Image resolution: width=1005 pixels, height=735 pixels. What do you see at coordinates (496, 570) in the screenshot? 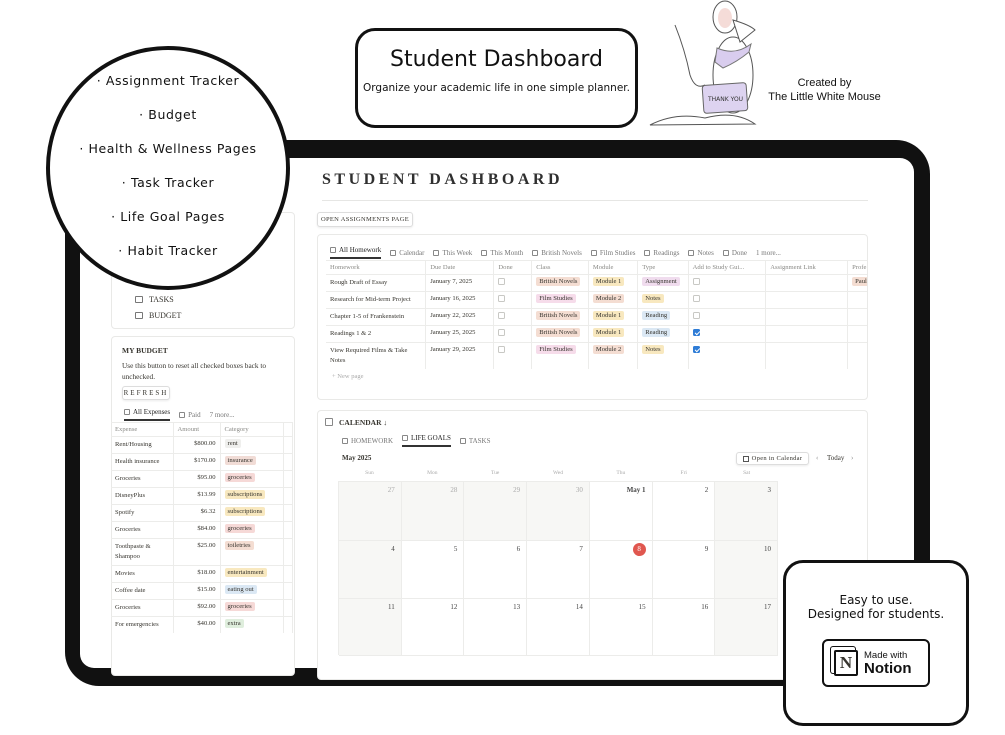
I see `calendar-day: 6` at bounding box center [496, 570].